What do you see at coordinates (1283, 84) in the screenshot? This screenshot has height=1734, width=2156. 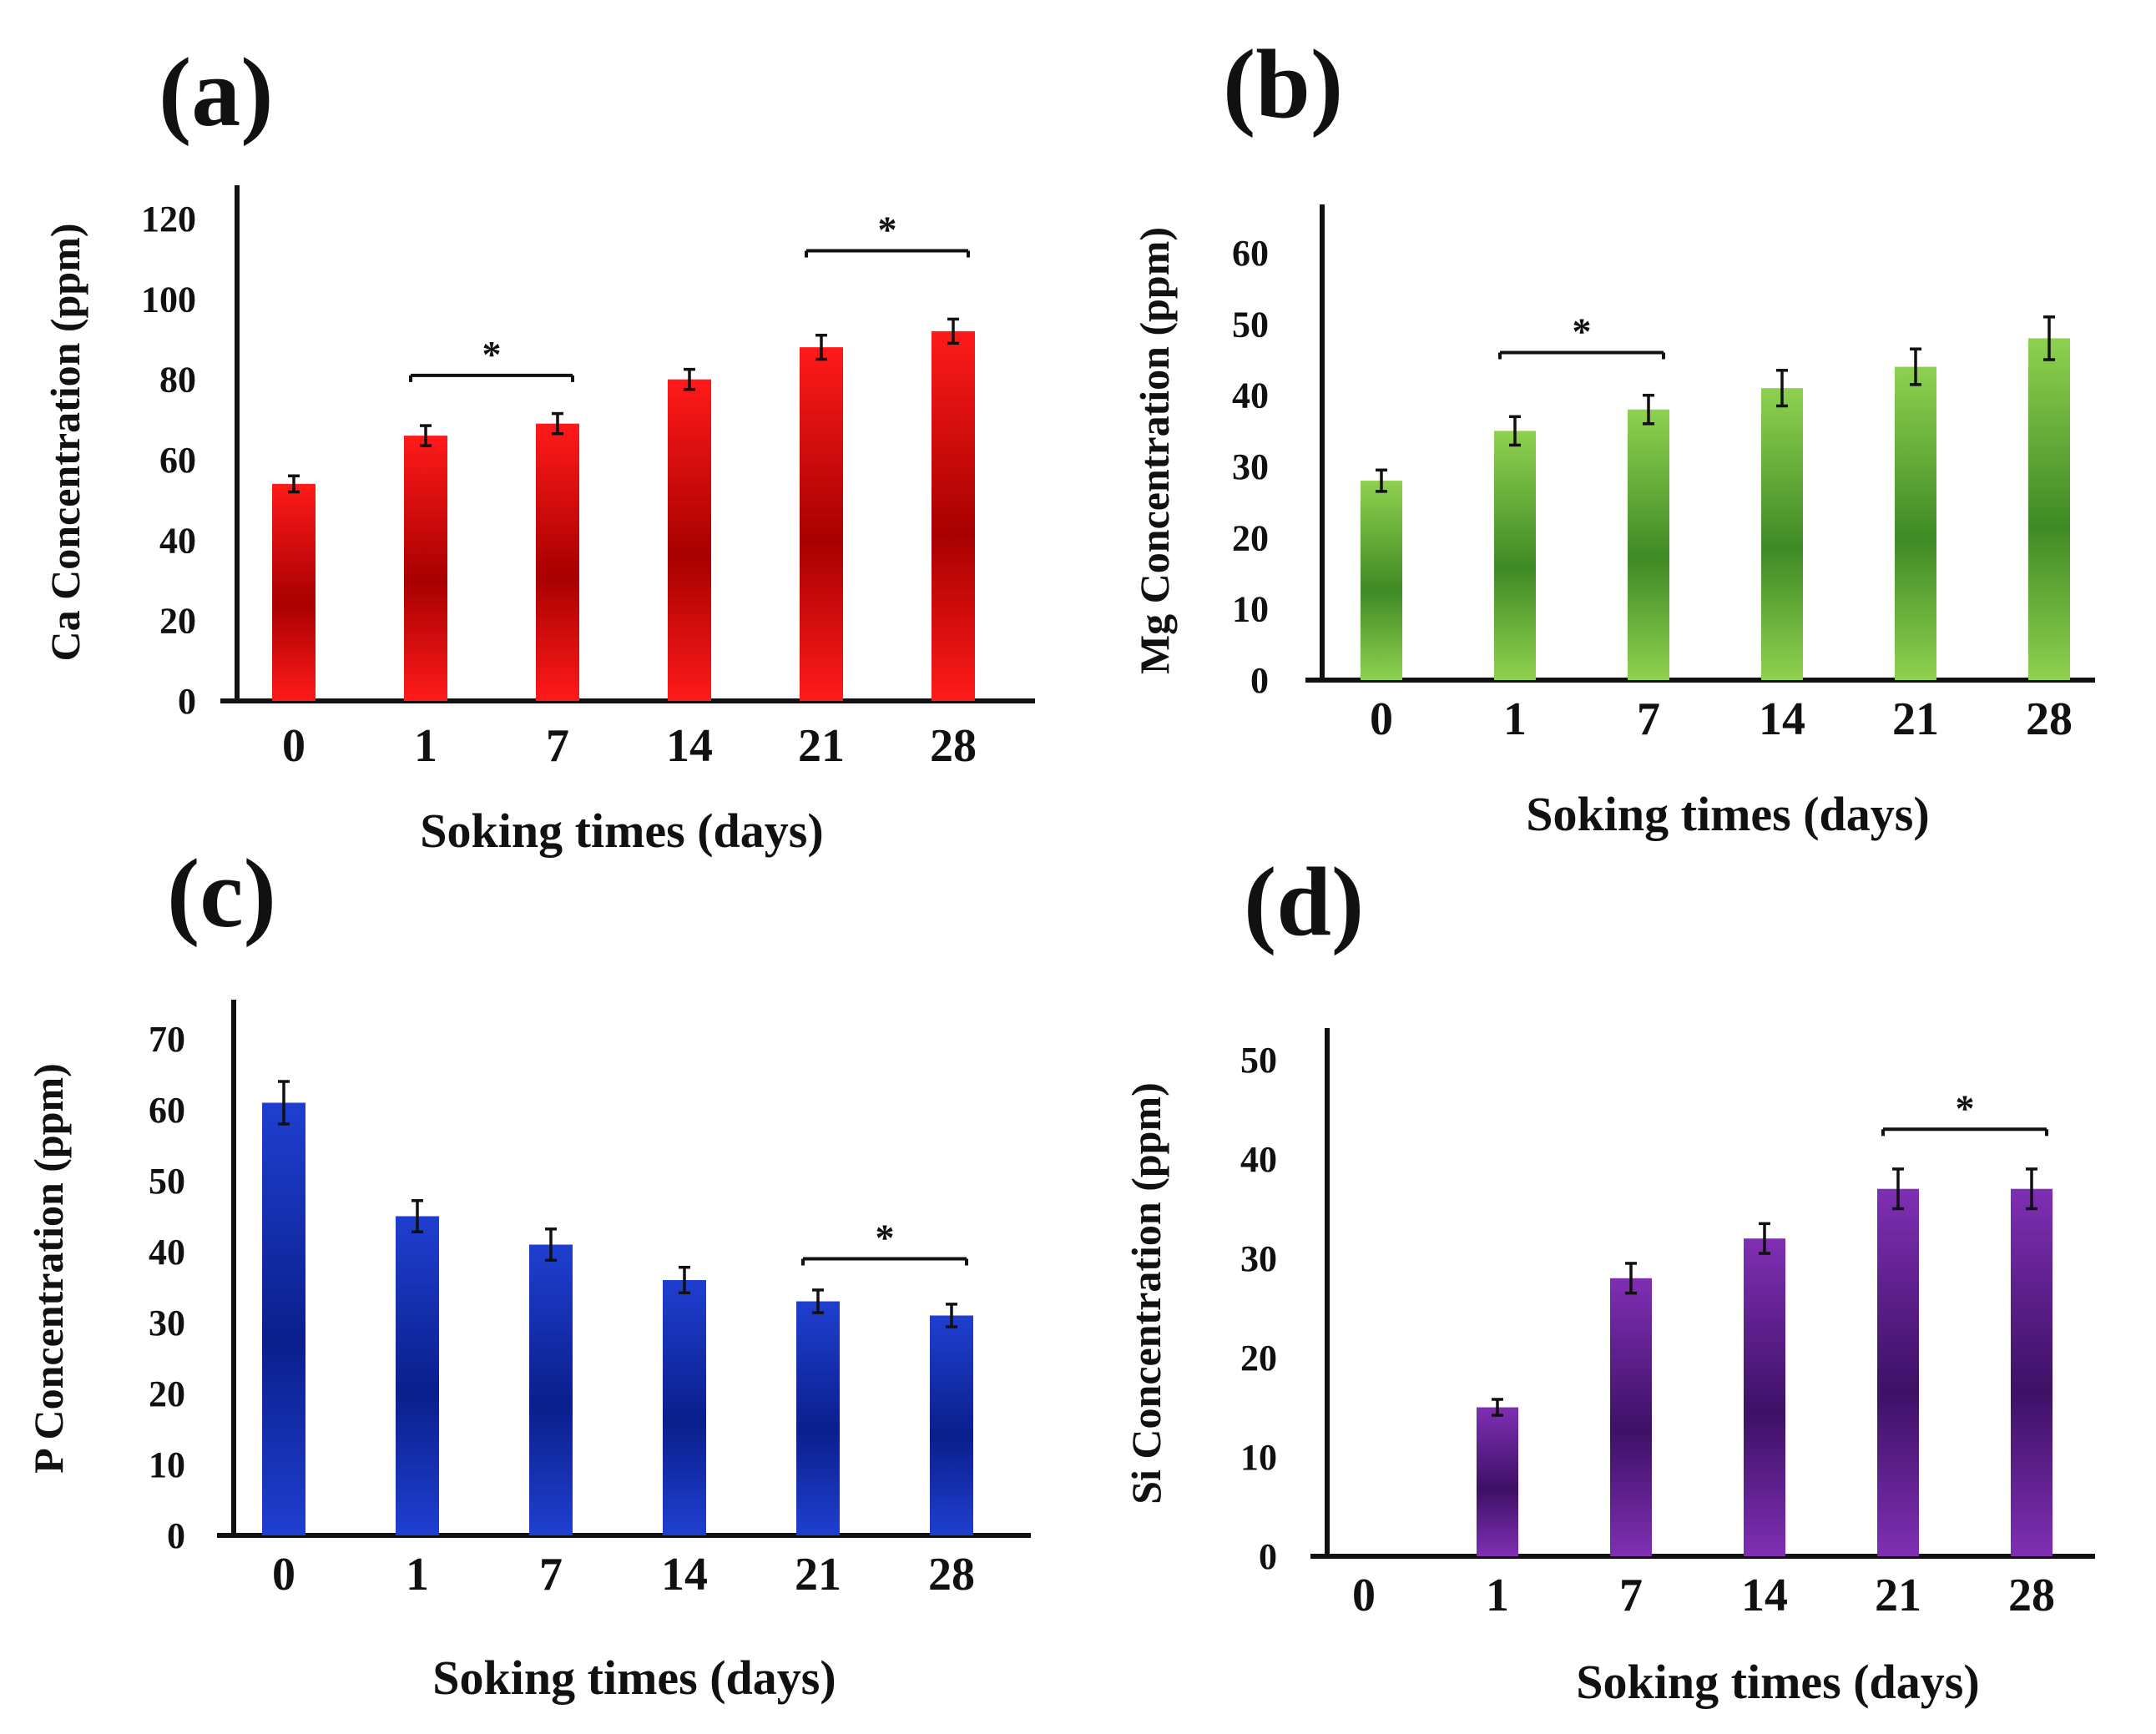 I see `panel-label: (b)` at bounding box center [1283, 84].